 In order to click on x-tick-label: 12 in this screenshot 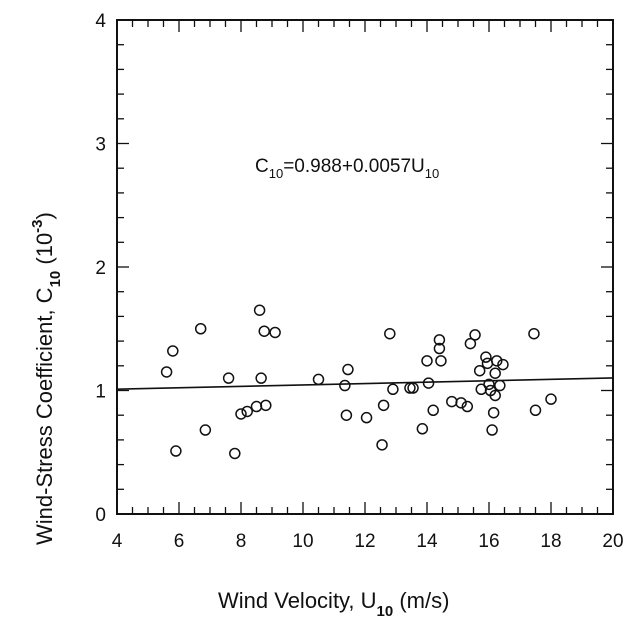, I will do `click(364, 541)`.